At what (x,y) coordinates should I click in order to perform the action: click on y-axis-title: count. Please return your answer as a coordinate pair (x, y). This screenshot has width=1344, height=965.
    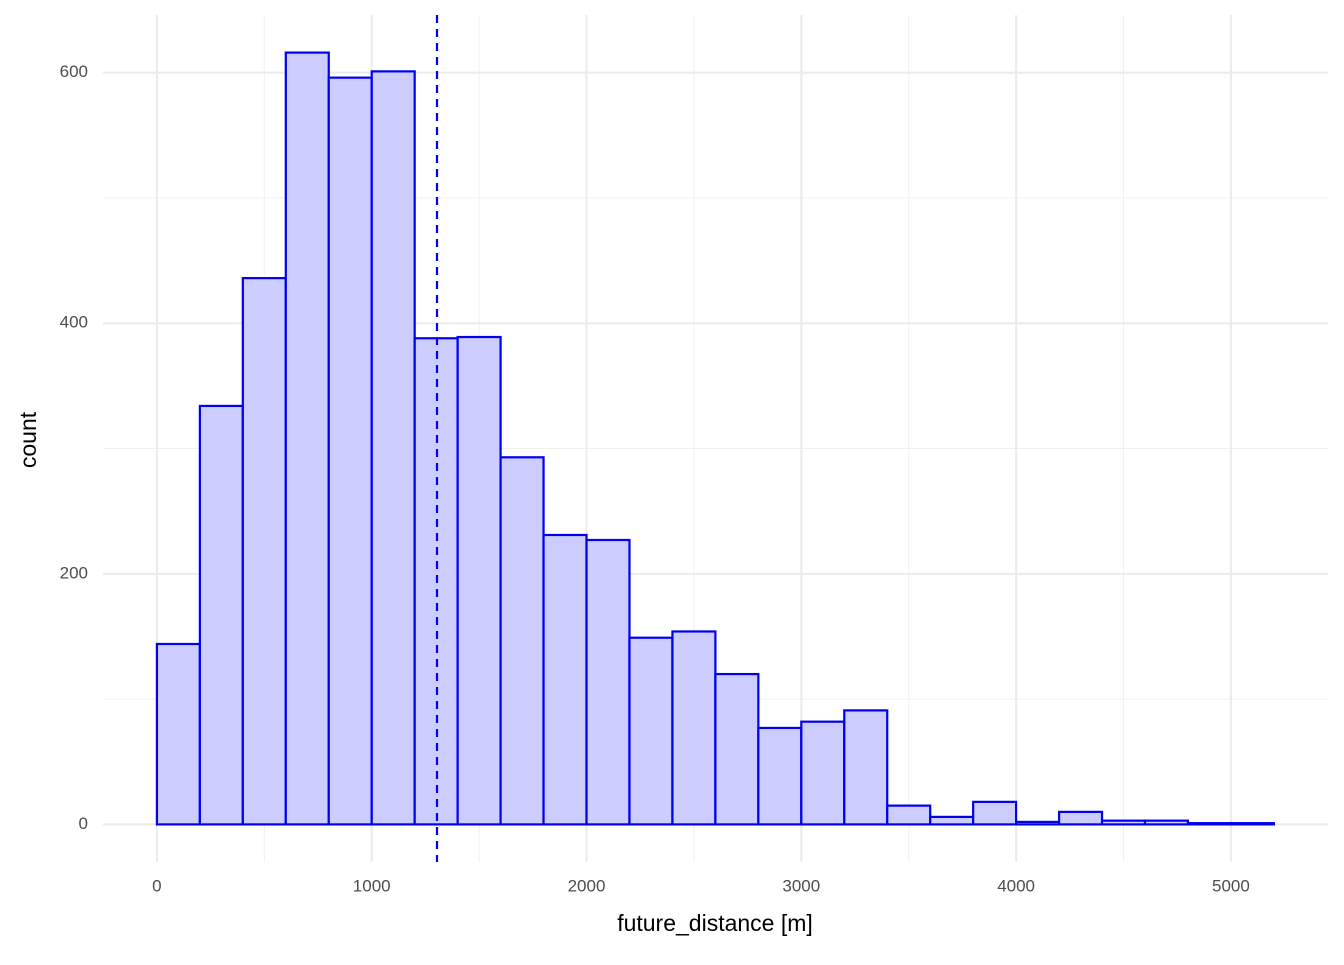
    Looking at the image, I should click on (28, 439).